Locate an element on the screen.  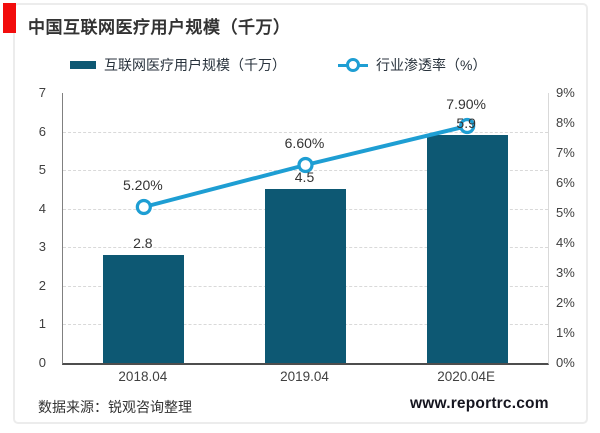
y-axis-tick-left: 6 is located at coordinates (42, 131).